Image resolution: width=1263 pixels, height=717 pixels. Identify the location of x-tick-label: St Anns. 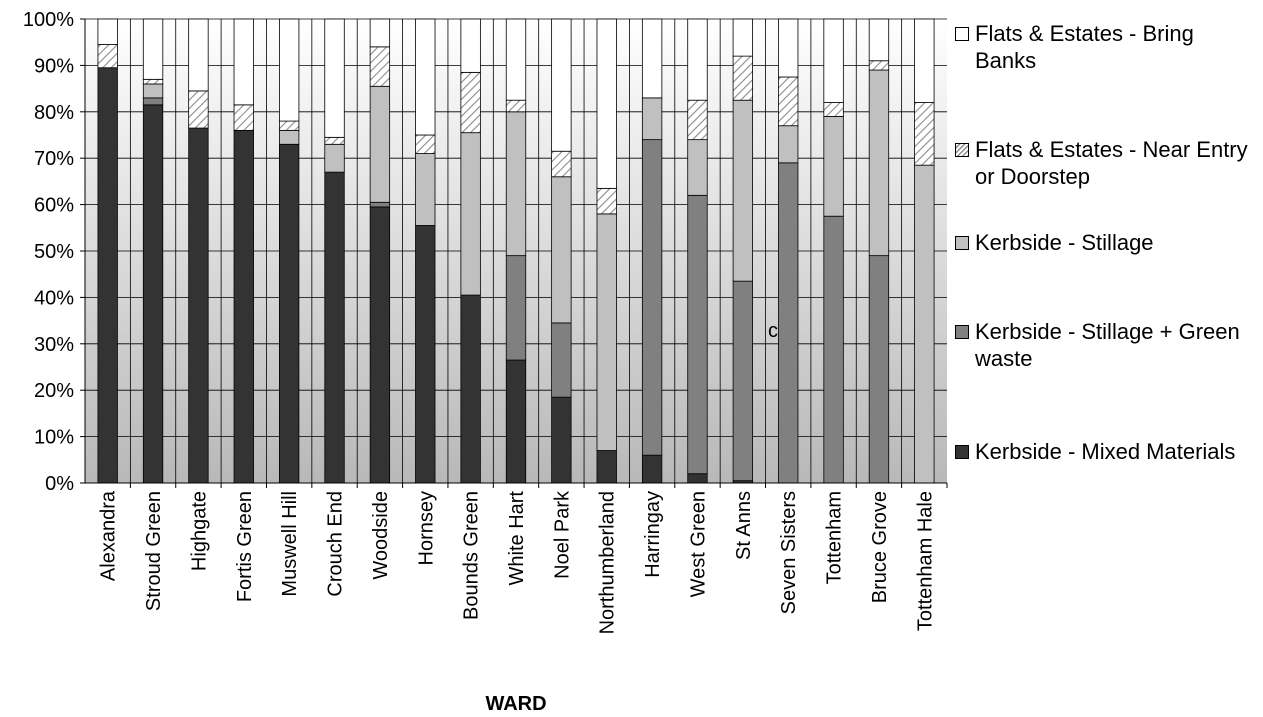
(744, 525).